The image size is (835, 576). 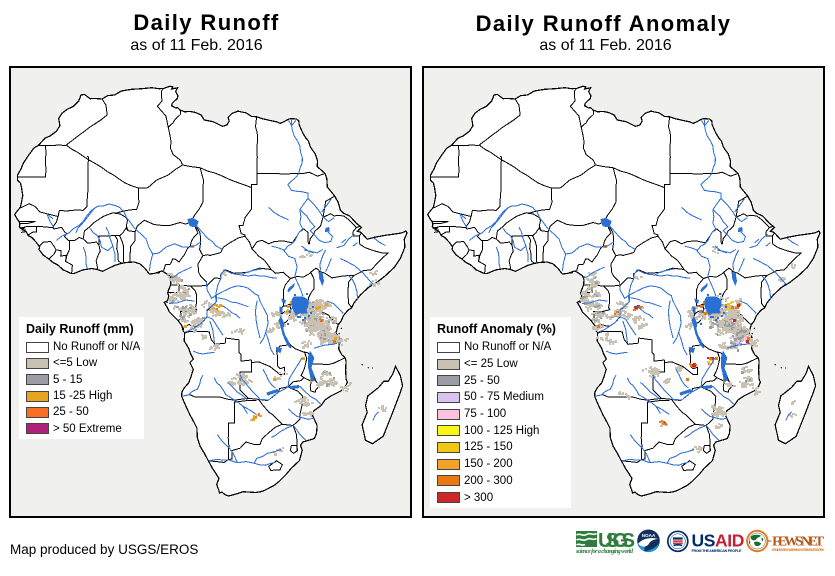 I want to click on svg-text:FAMINE EARLY WARNING SYSTEMS N: FAMINE EARLY WARNING SYSTEMS NETWORK, so click(x=798, y=550).